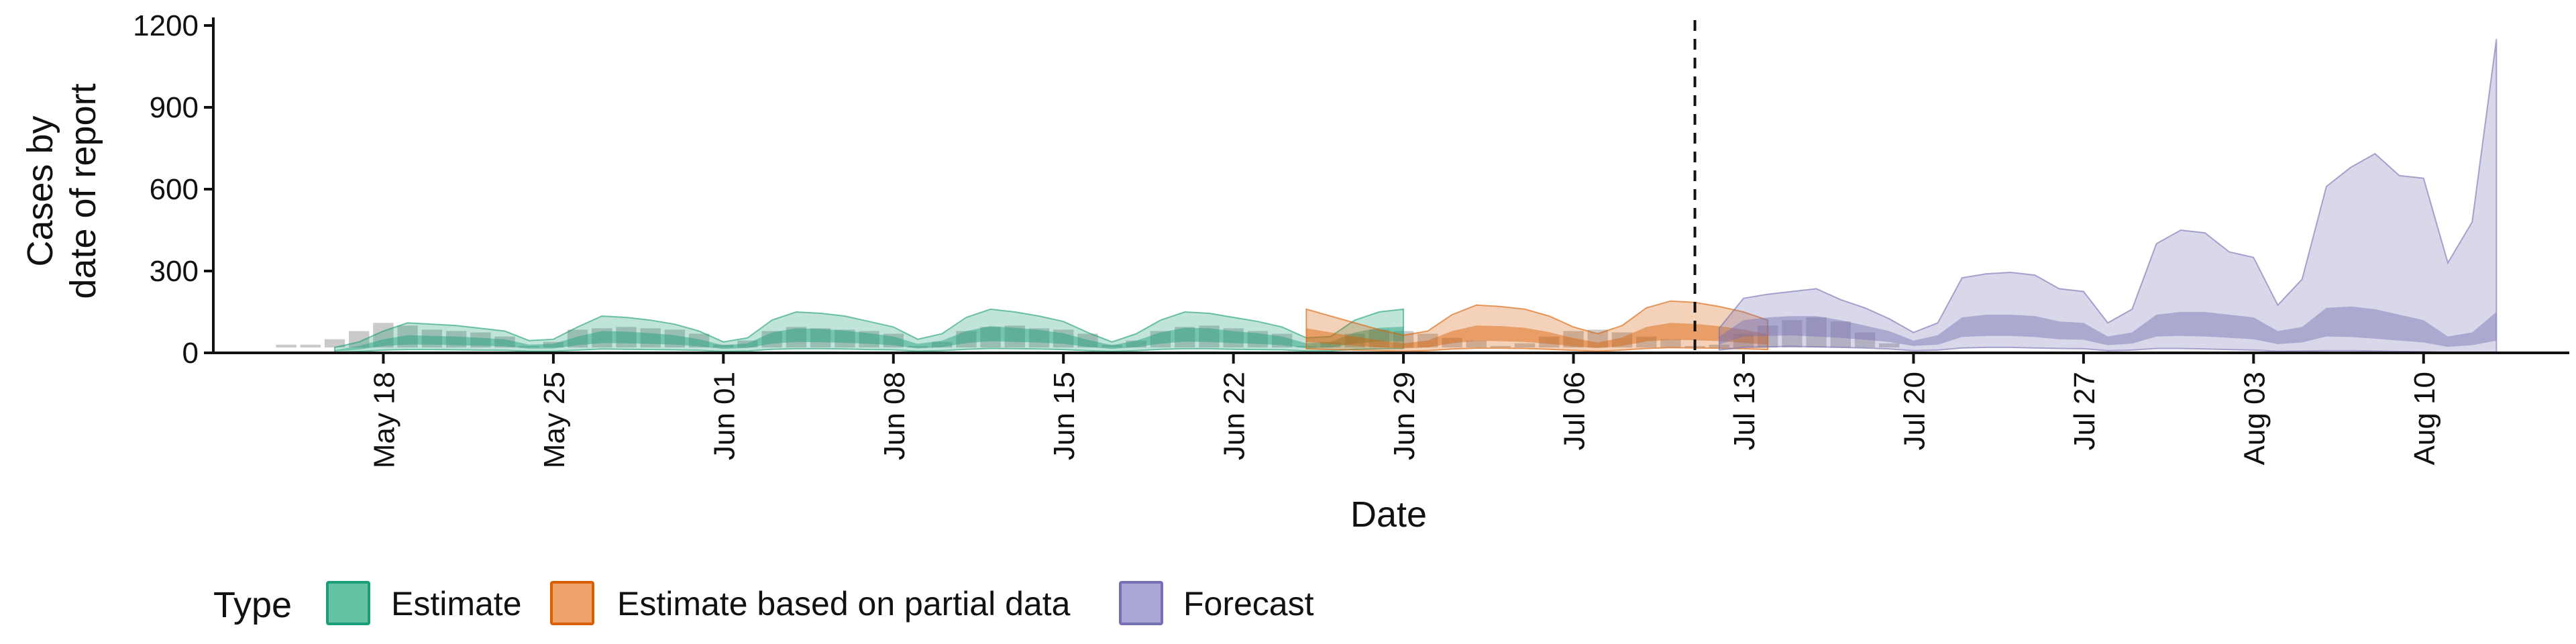 Image resolution: width=2576 pixels, height=644 pixels. What do you see at coordinates (1388, 514) in the screenshot?
I see `x-axis-title: Date` at bounding box center [1388, 514].